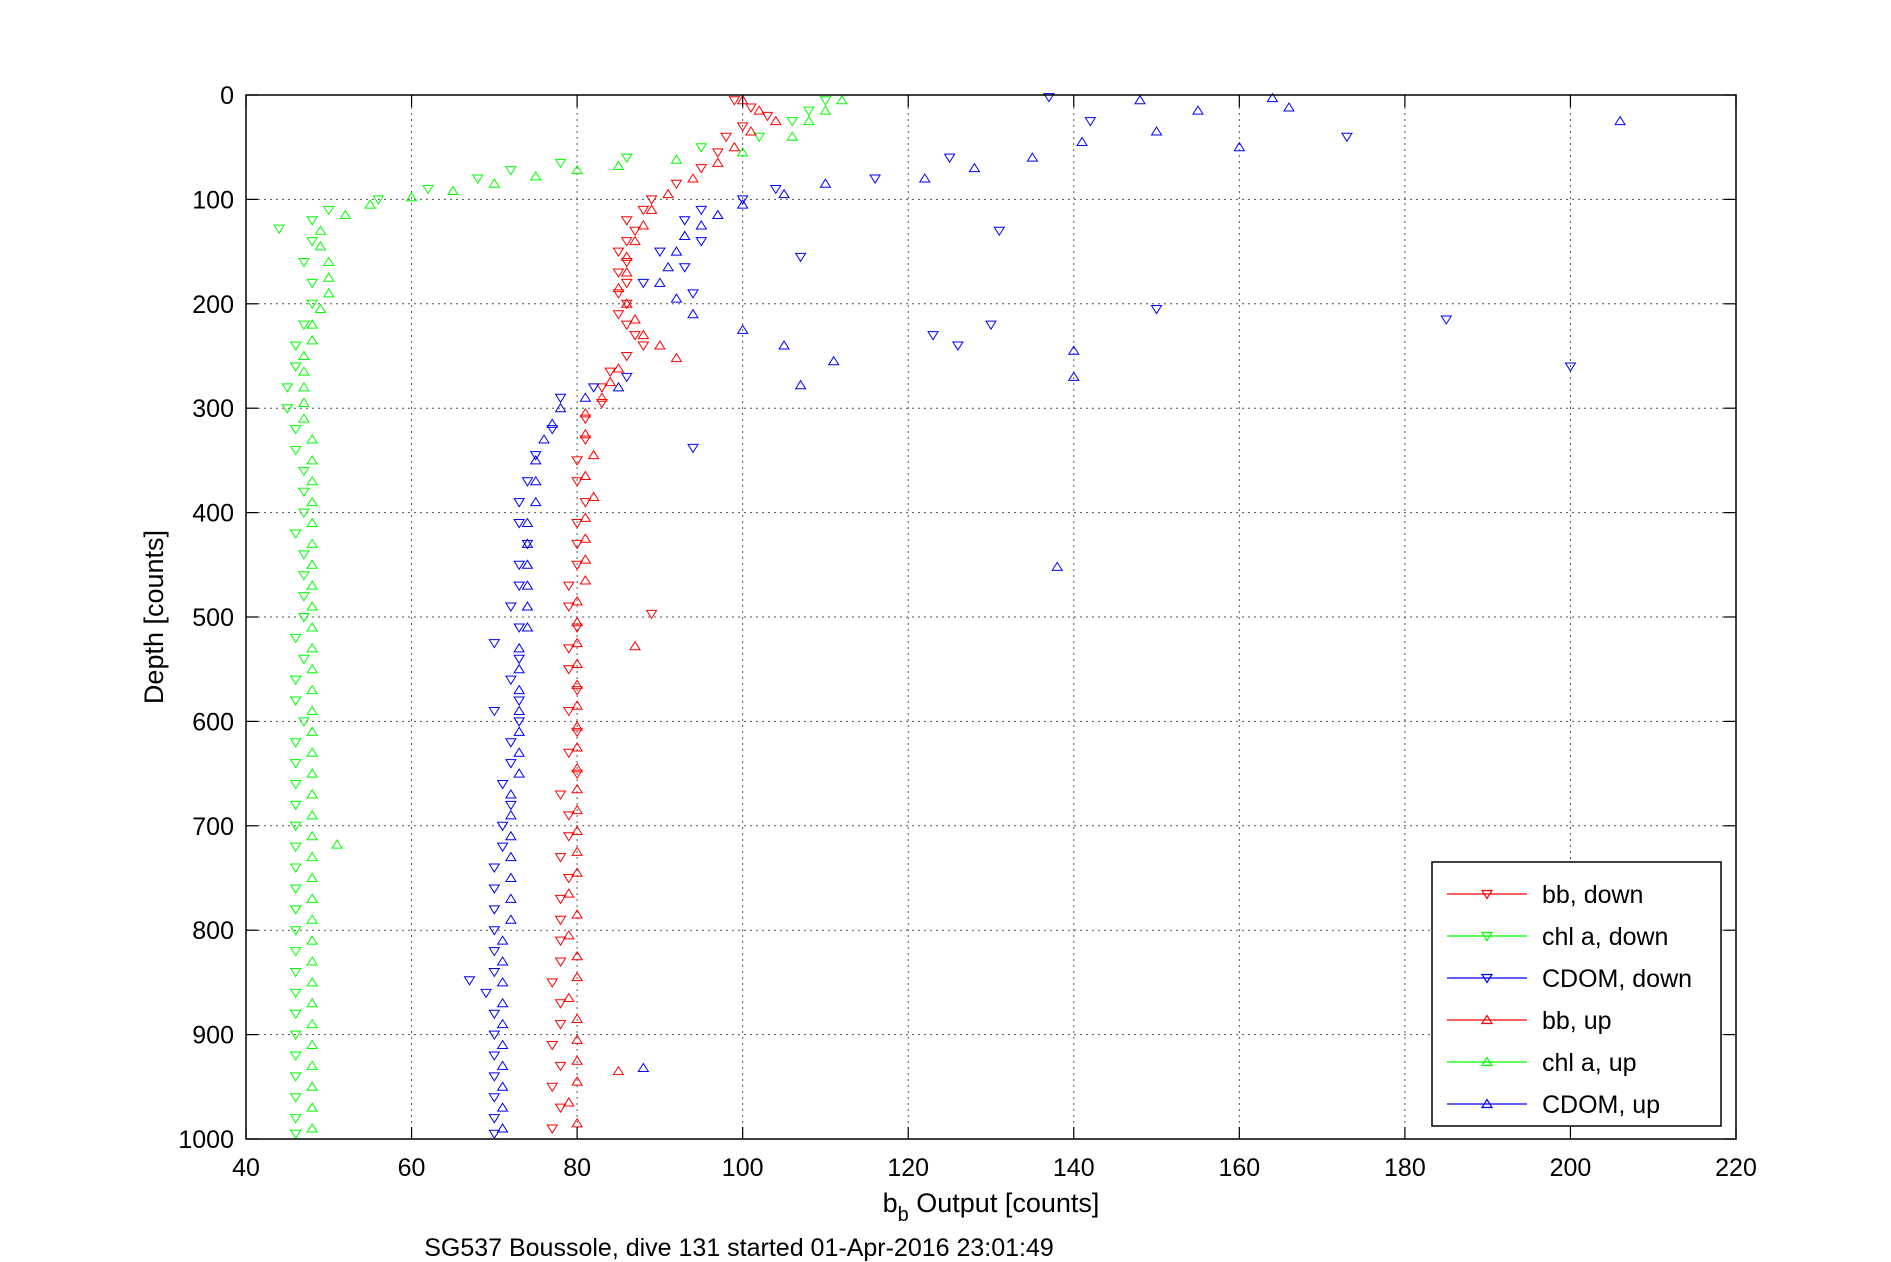  Describe the element at coordinates (1601, 1105) in the screenshot. I see `legend-label: CDOM, up` at that location.